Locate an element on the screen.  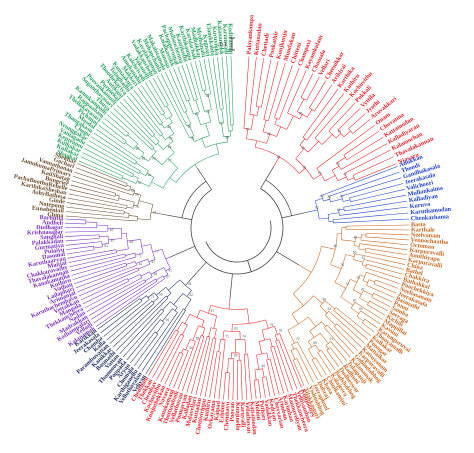
bootstrap-value: 40 is located at coordinates (150, 175).